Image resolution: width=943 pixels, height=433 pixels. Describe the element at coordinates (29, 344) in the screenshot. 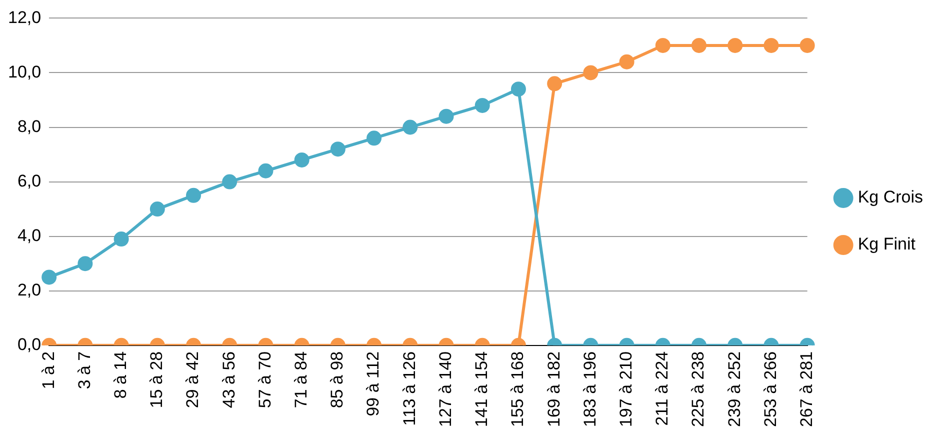

I see `y-tick-label: 0,0` at that location.